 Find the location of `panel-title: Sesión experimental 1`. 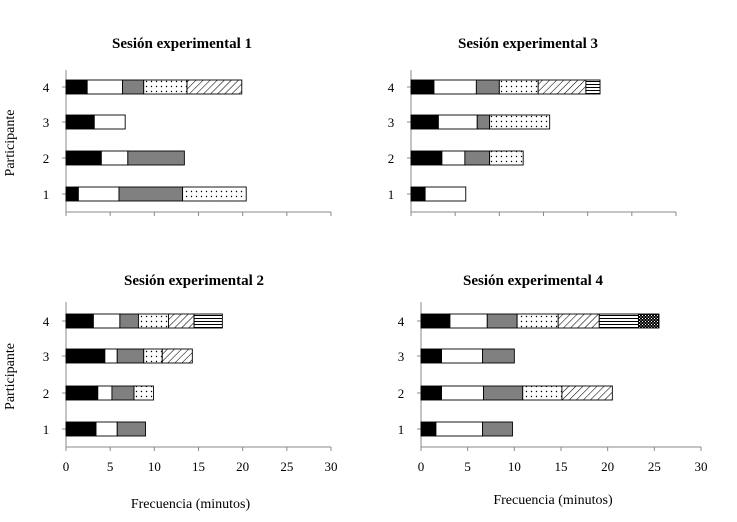

panel-title: Sesión experimental 1 is located at coordinates (182, 44).